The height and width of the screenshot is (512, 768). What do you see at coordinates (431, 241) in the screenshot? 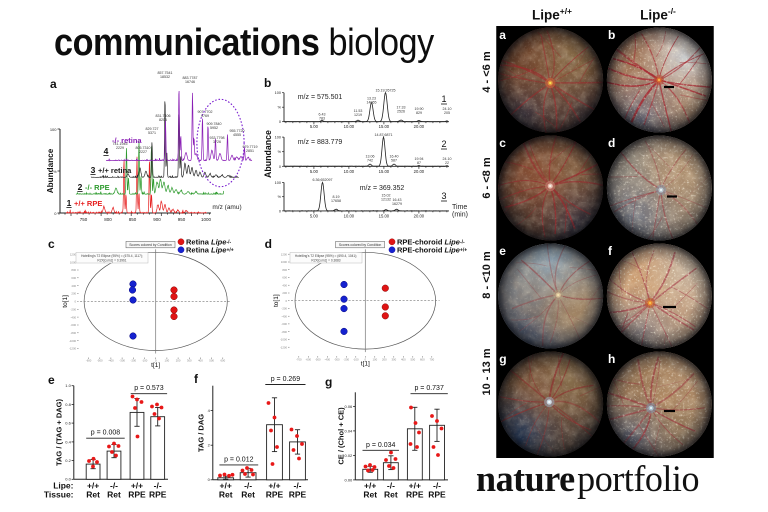
I see `svg-text: RPE-choroid Lipe-/-` at bounding box center [431, 241].